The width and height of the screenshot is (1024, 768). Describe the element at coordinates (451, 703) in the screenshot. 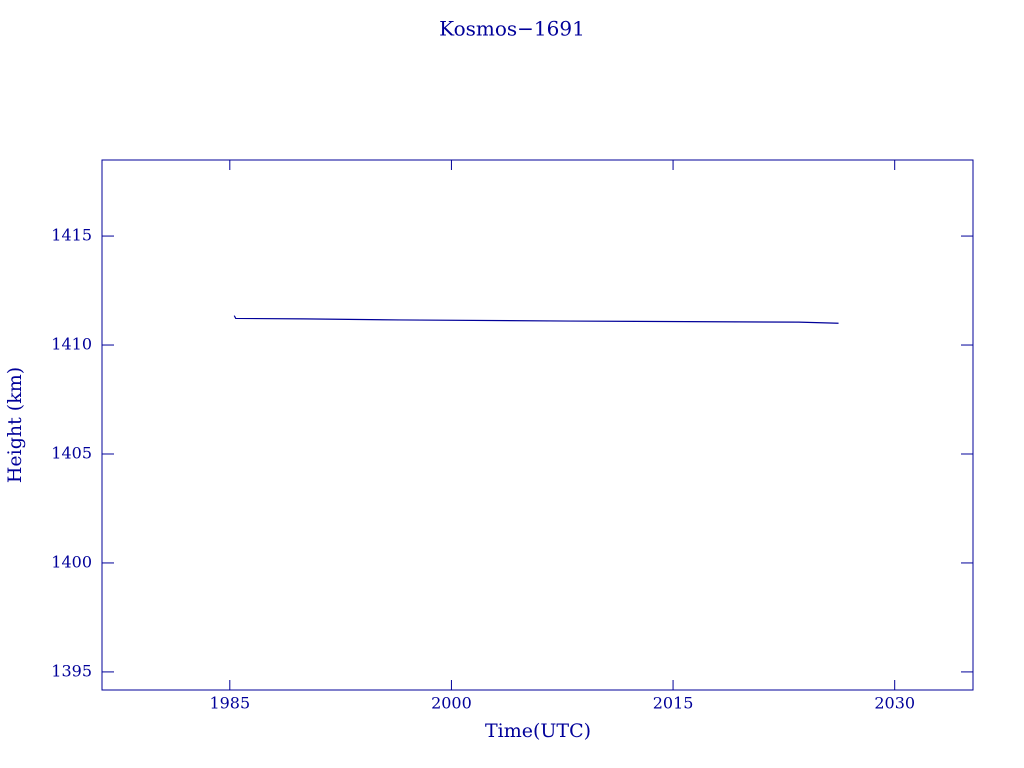

I see `x-tick-label: 2000` at that location.